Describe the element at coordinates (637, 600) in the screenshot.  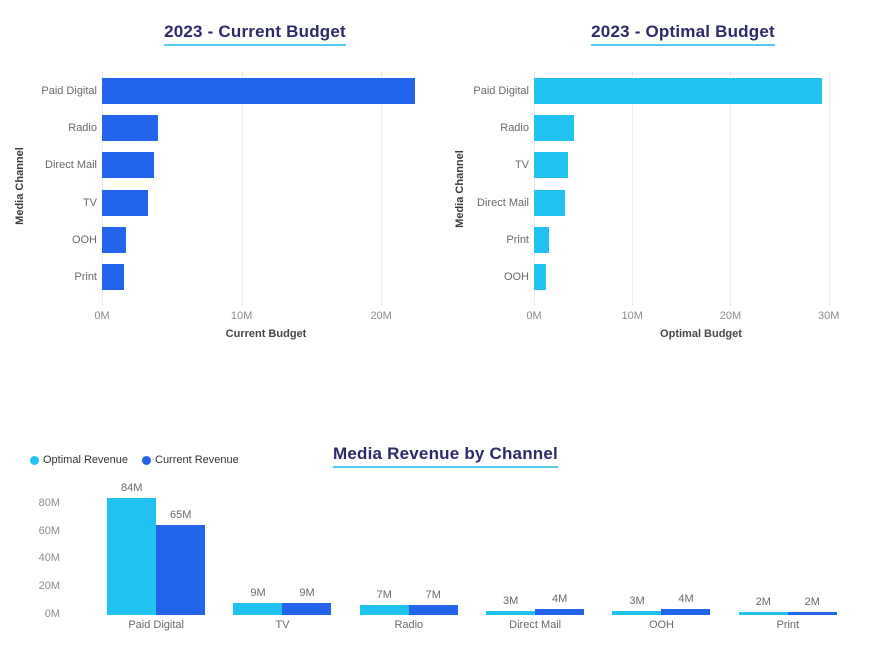
I see `value-label: 3M` at that location.